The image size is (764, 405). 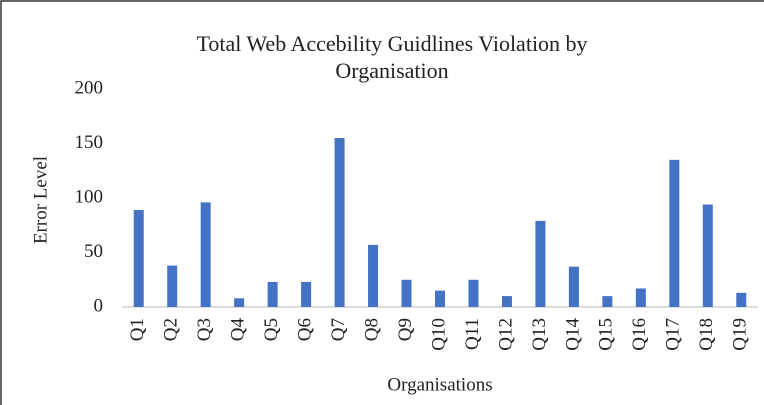 What do you see at coordinates (204, 329) in the screenshot?
I see `x-tick-label: Q3` at bounding box center [204, 329].